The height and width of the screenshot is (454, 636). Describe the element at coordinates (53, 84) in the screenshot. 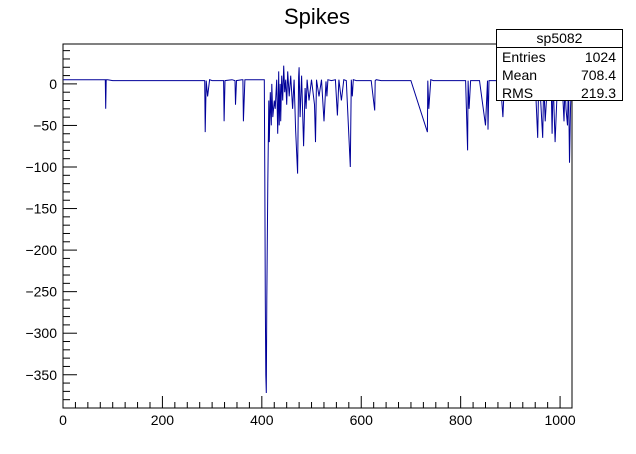

I see `y-tick-label: 0` at that location.